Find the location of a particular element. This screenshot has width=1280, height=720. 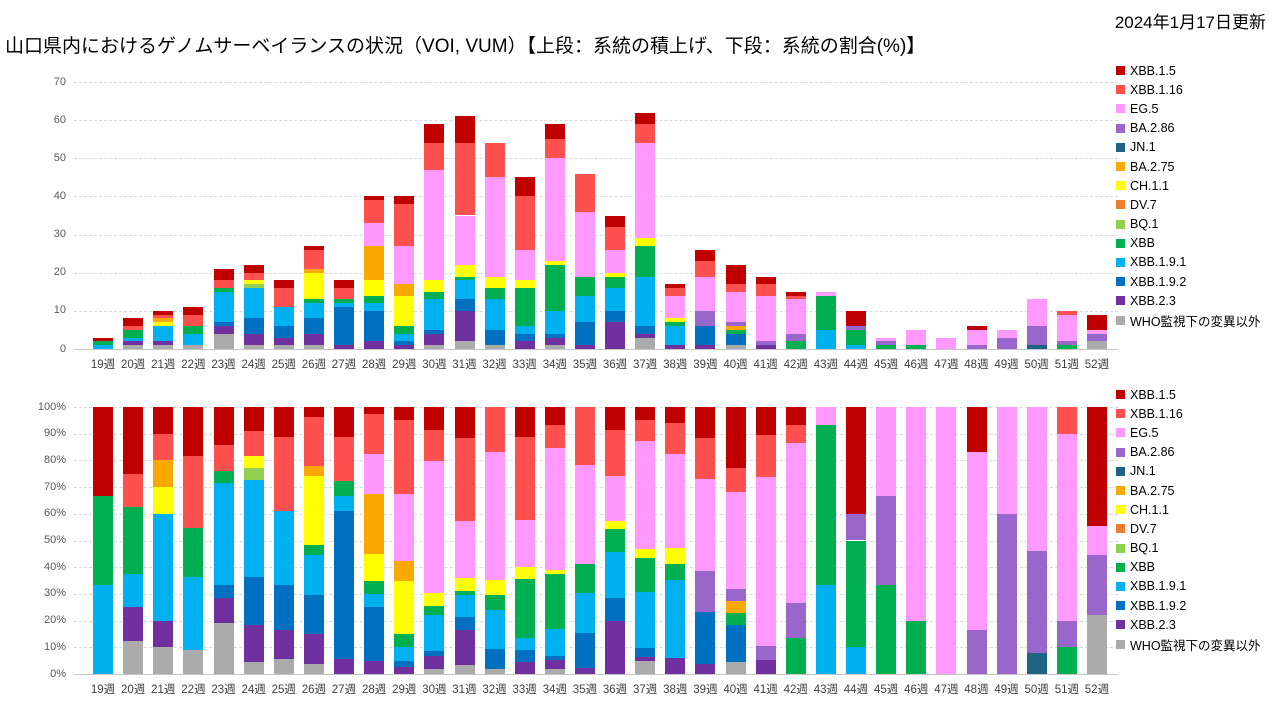

bar-segment-26週-BA.2.75 is located at coordinates (313, 471).